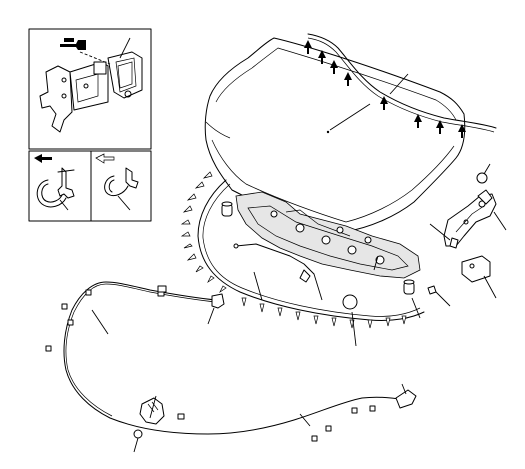 The height and width of the screenshot is (469, 525). Describe the element at coordinates (482, 178) in the screenshot. I see `hinge-bolt` at that location.